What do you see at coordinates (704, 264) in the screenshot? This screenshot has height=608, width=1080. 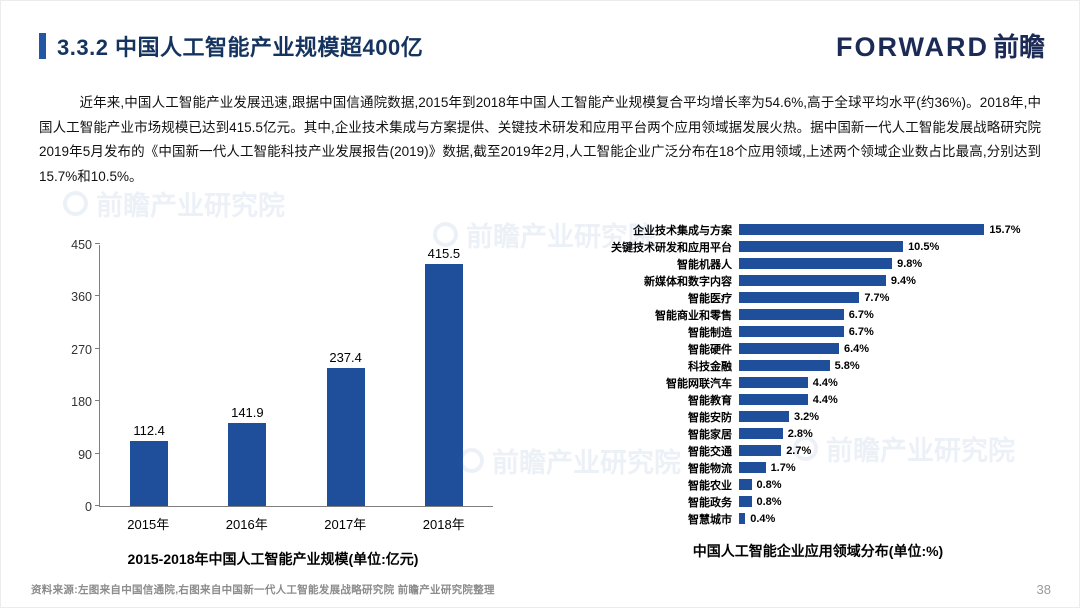 I see `category-label: 智能机器人` at bounding box center [704, 264].